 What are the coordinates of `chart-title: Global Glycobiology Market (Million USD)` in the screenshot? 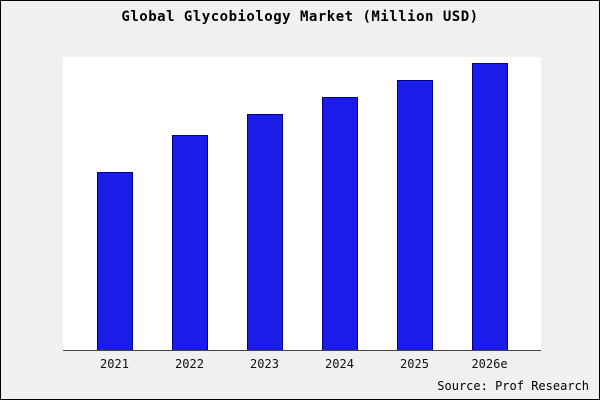 It's located at (300, 17).